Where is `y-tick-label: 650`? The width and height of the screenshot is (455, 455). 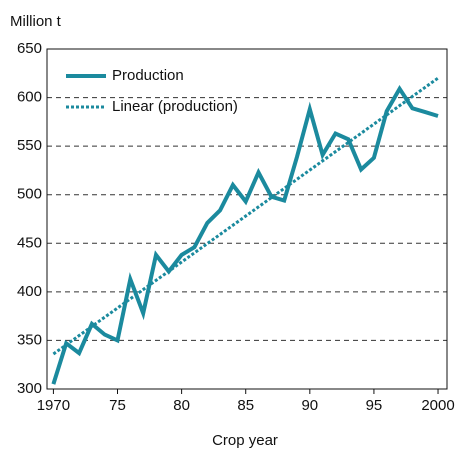 y-tick-label: 650 is located at coordinates (29, 48).